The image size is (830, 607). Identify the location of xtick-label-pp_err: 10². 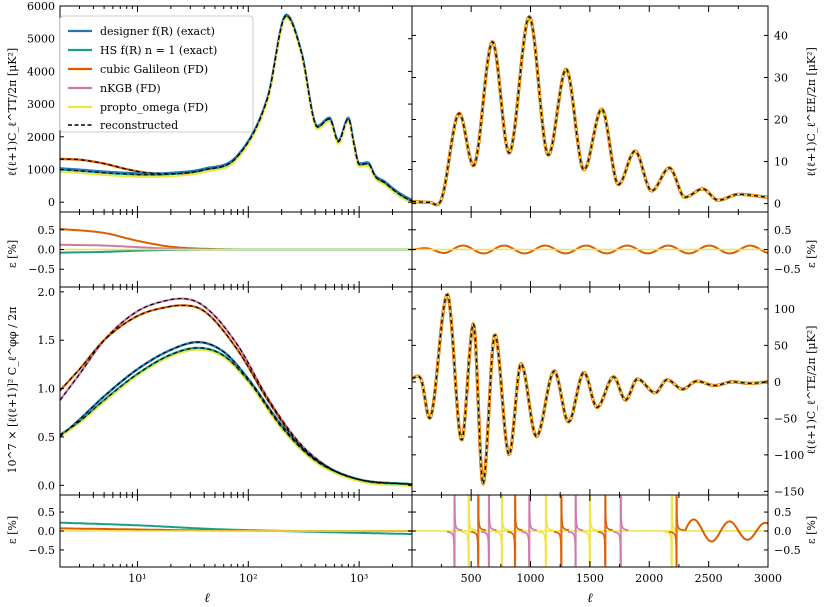
(248, 578).